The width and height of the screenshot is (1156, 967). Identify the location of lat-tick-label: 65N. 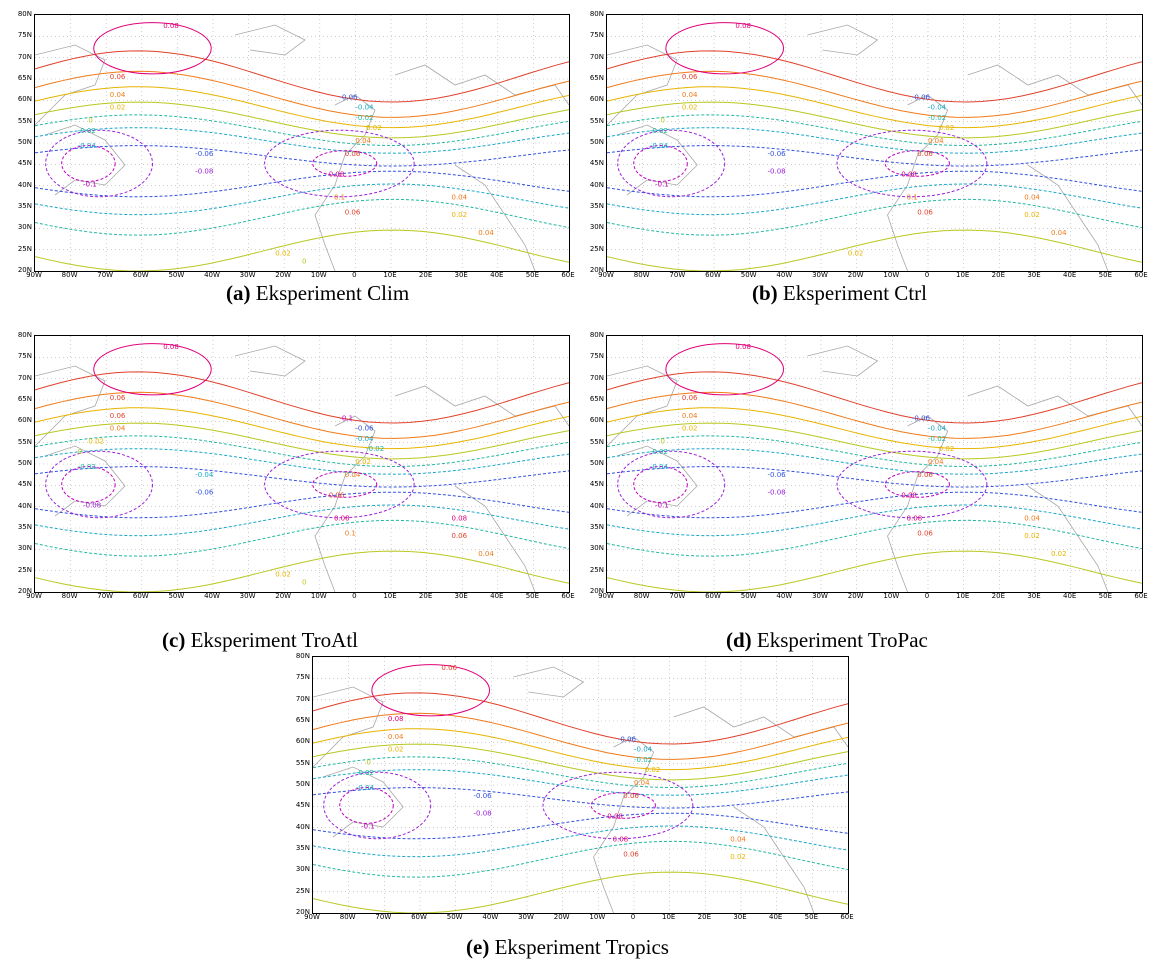
(596, 78).